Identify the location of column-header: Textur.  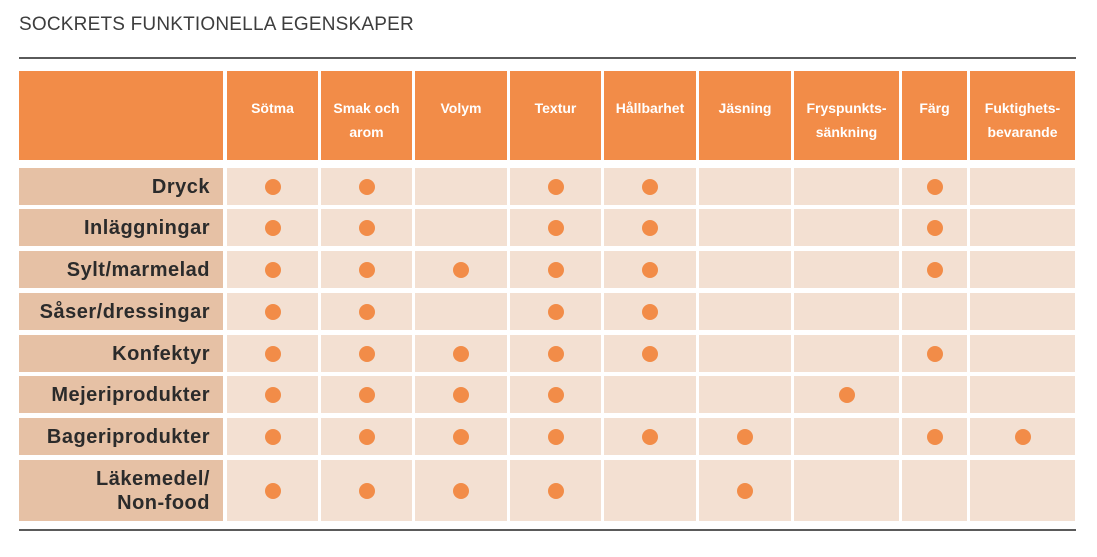
(555, 115).